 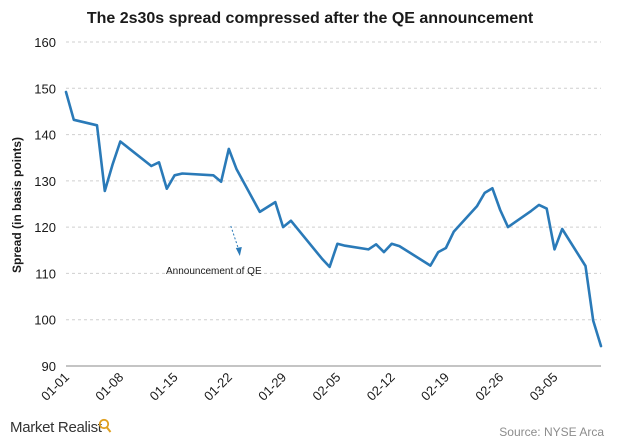 What do you see at coordinates (45, 320) in the screenshot?
I see `y-tick-label: 100` at bounding box center [45, 320].